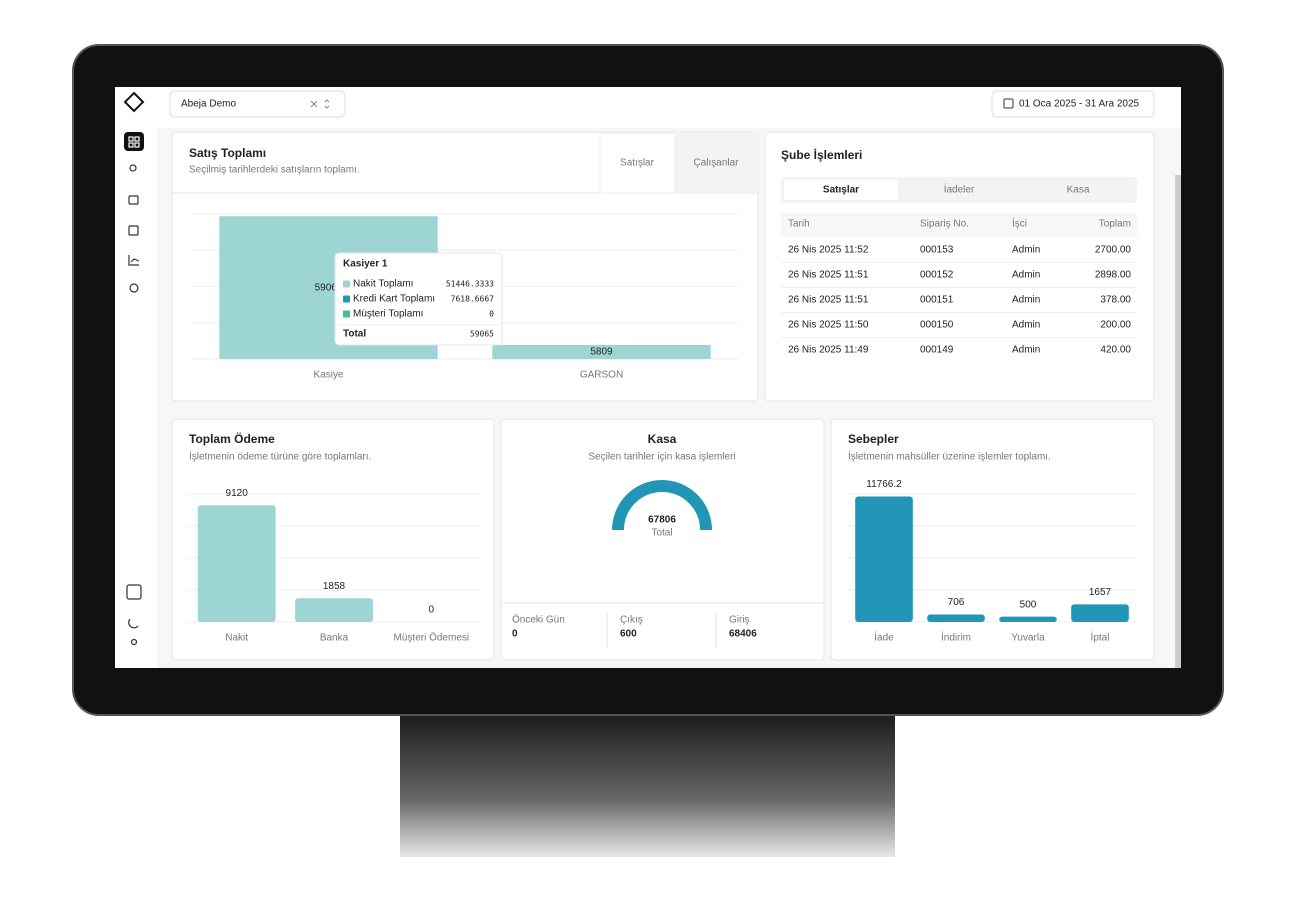  What do you see at coordinates (388, 314) in the screenshot?
I see `tooltip-item-name: Müşteri Toplamı` at bounding box center [388, 314].